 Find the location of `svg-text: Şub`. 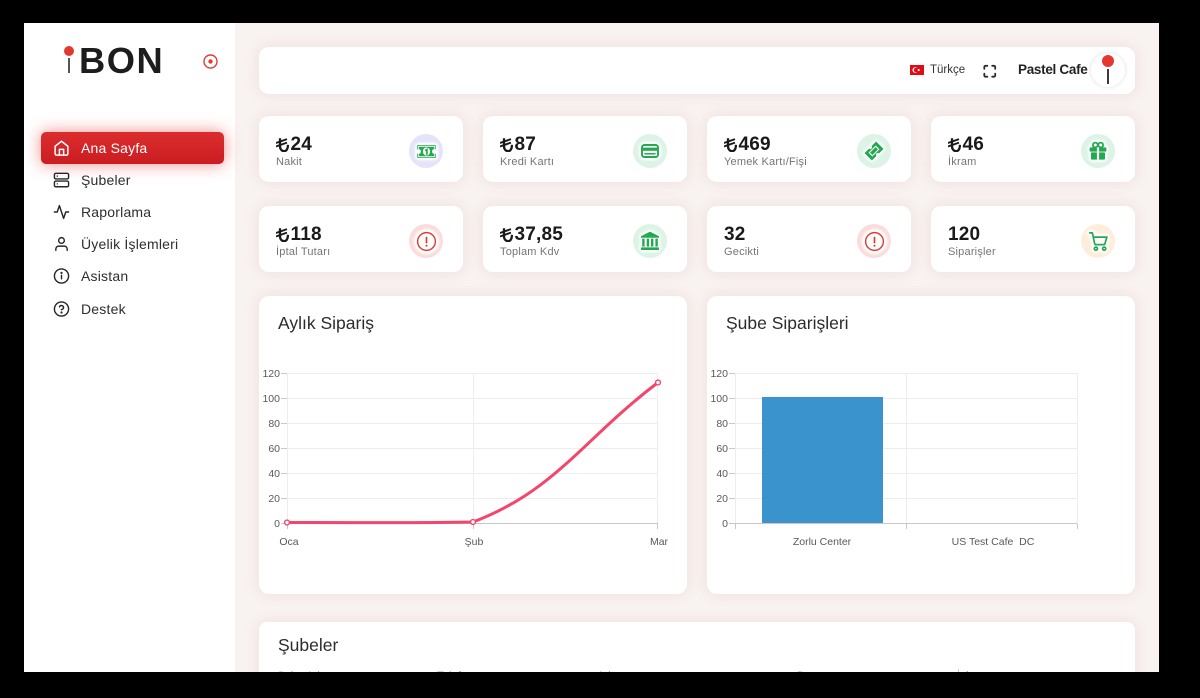

svg-text: Şub is located at coordinates (474, 542).